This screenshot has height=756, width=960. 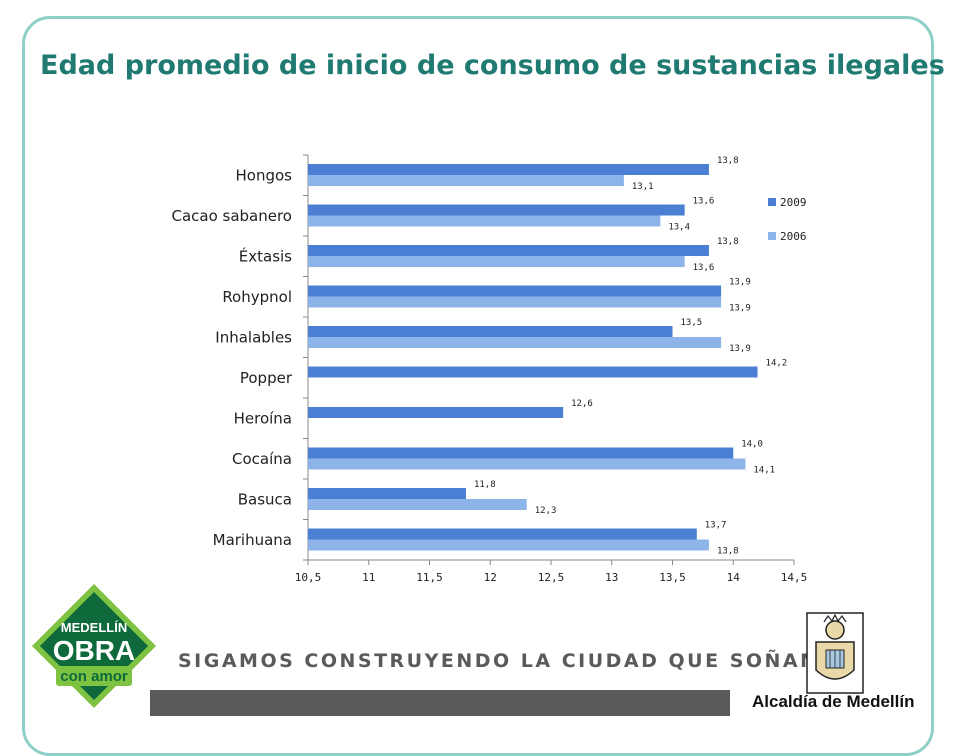 What do you see at coordinates (643, 187) in the screenshot?
I see `data-label-2006: 13,1` at bounding box center [643, 187].